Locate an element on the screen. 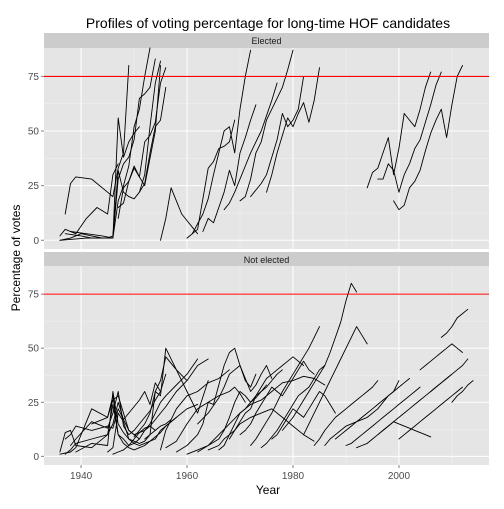 Image resolution: width=504 pixels, height=509 pixels. y-axis-label: Percentage of votes is located at coordinates (16, 258).